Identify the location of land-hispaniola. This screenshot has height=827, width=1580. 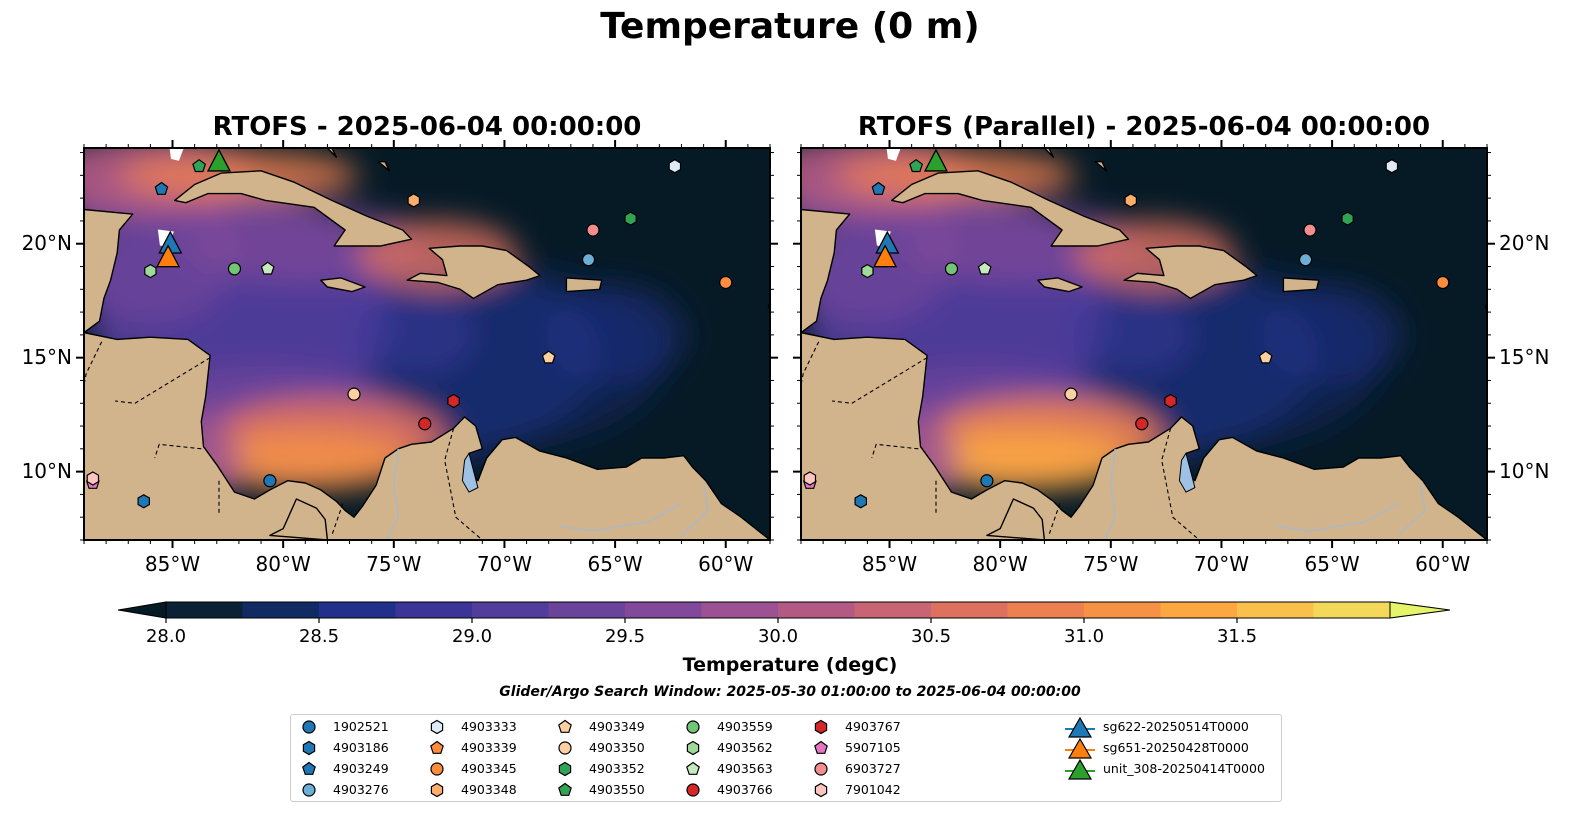
(473, 272).